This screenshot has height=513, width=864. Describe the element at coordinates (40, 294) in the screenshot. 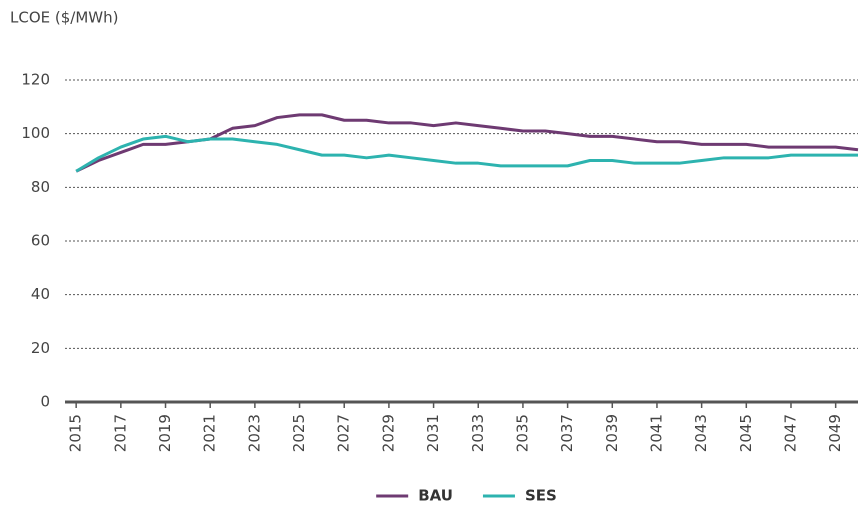

I see `y-tick-label: 40` at that location.